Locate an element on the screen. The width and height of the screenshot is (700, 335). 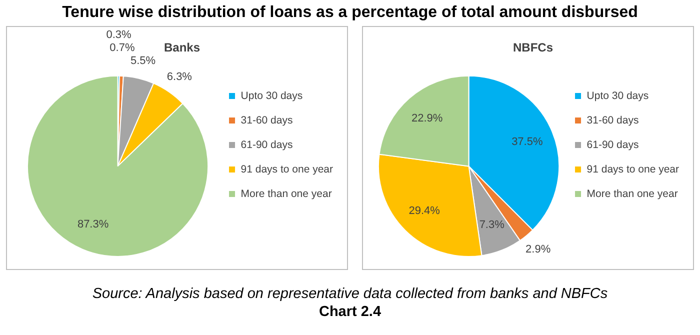
data-label: 29.4% is located at coordinates (424, 211).